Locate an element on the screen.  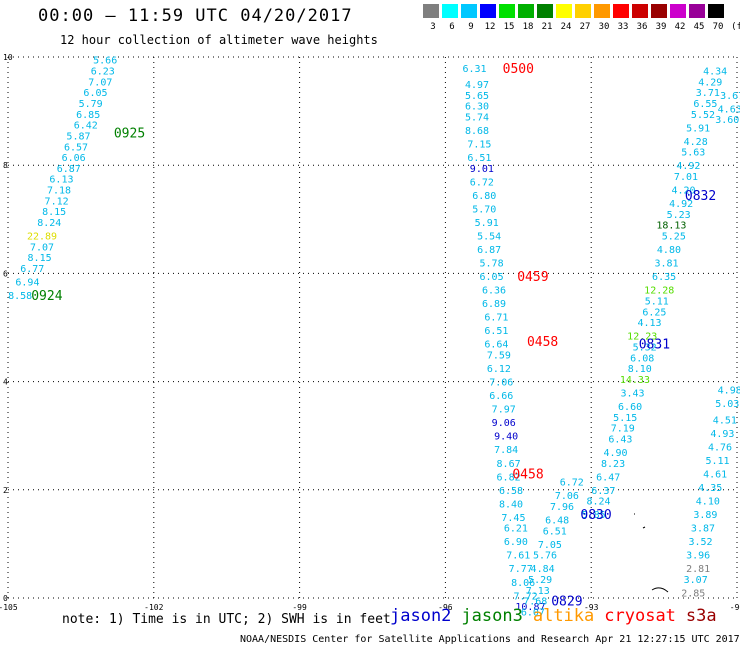
y-tick-label: 2 is located at coordinates (5, 490).